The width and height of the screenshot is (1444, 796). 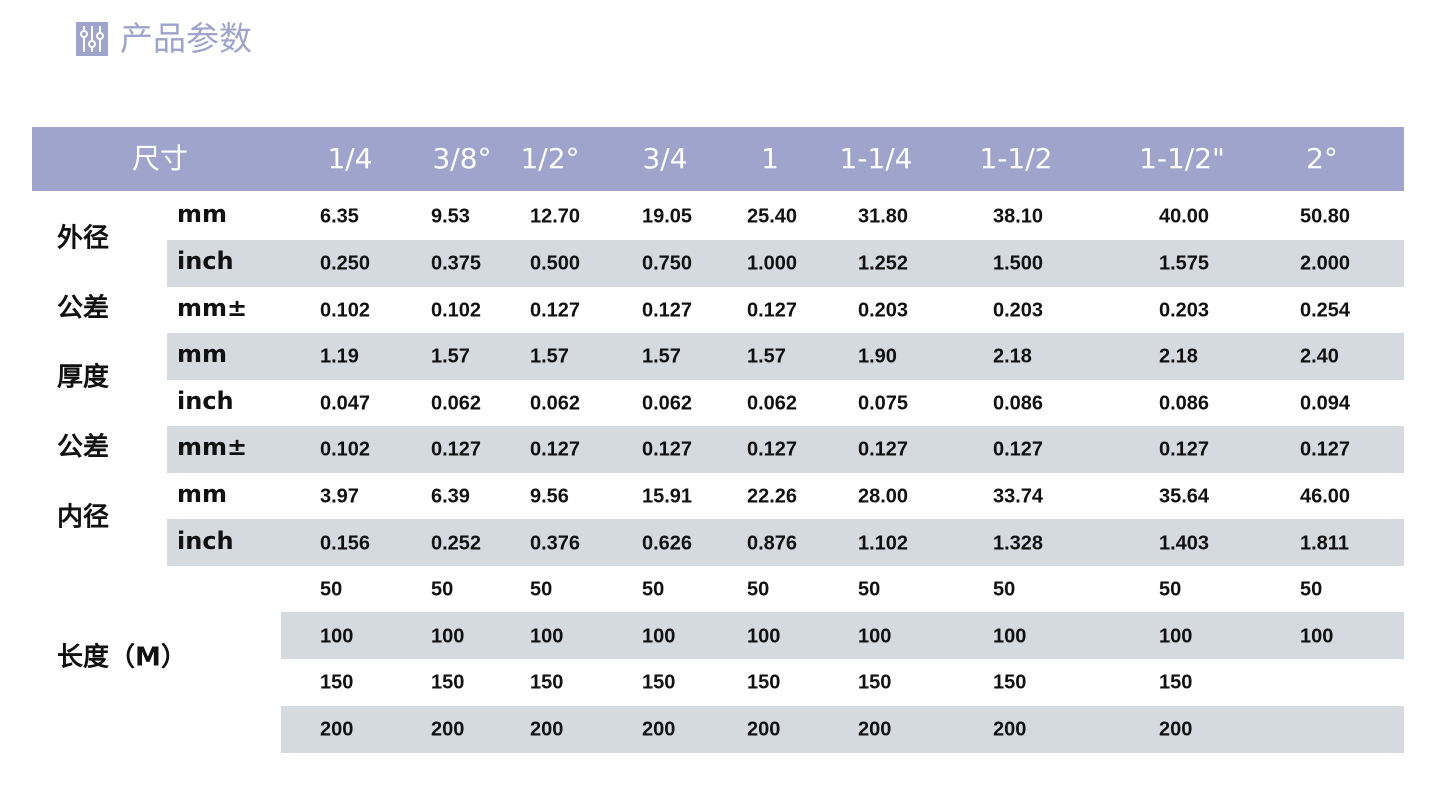 I want to click on cell-value: 38.10, so click(x=1018, y=216).